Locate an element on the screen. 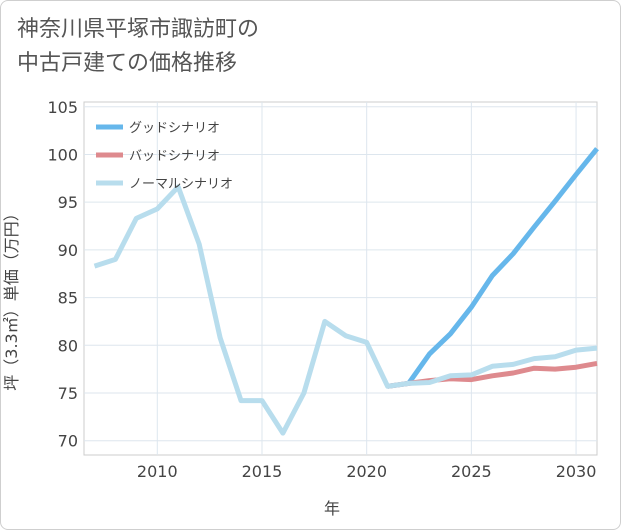 The image size is (621, 530). legend-label-0: グッドシナリオ is located at coordinates (174, 128).